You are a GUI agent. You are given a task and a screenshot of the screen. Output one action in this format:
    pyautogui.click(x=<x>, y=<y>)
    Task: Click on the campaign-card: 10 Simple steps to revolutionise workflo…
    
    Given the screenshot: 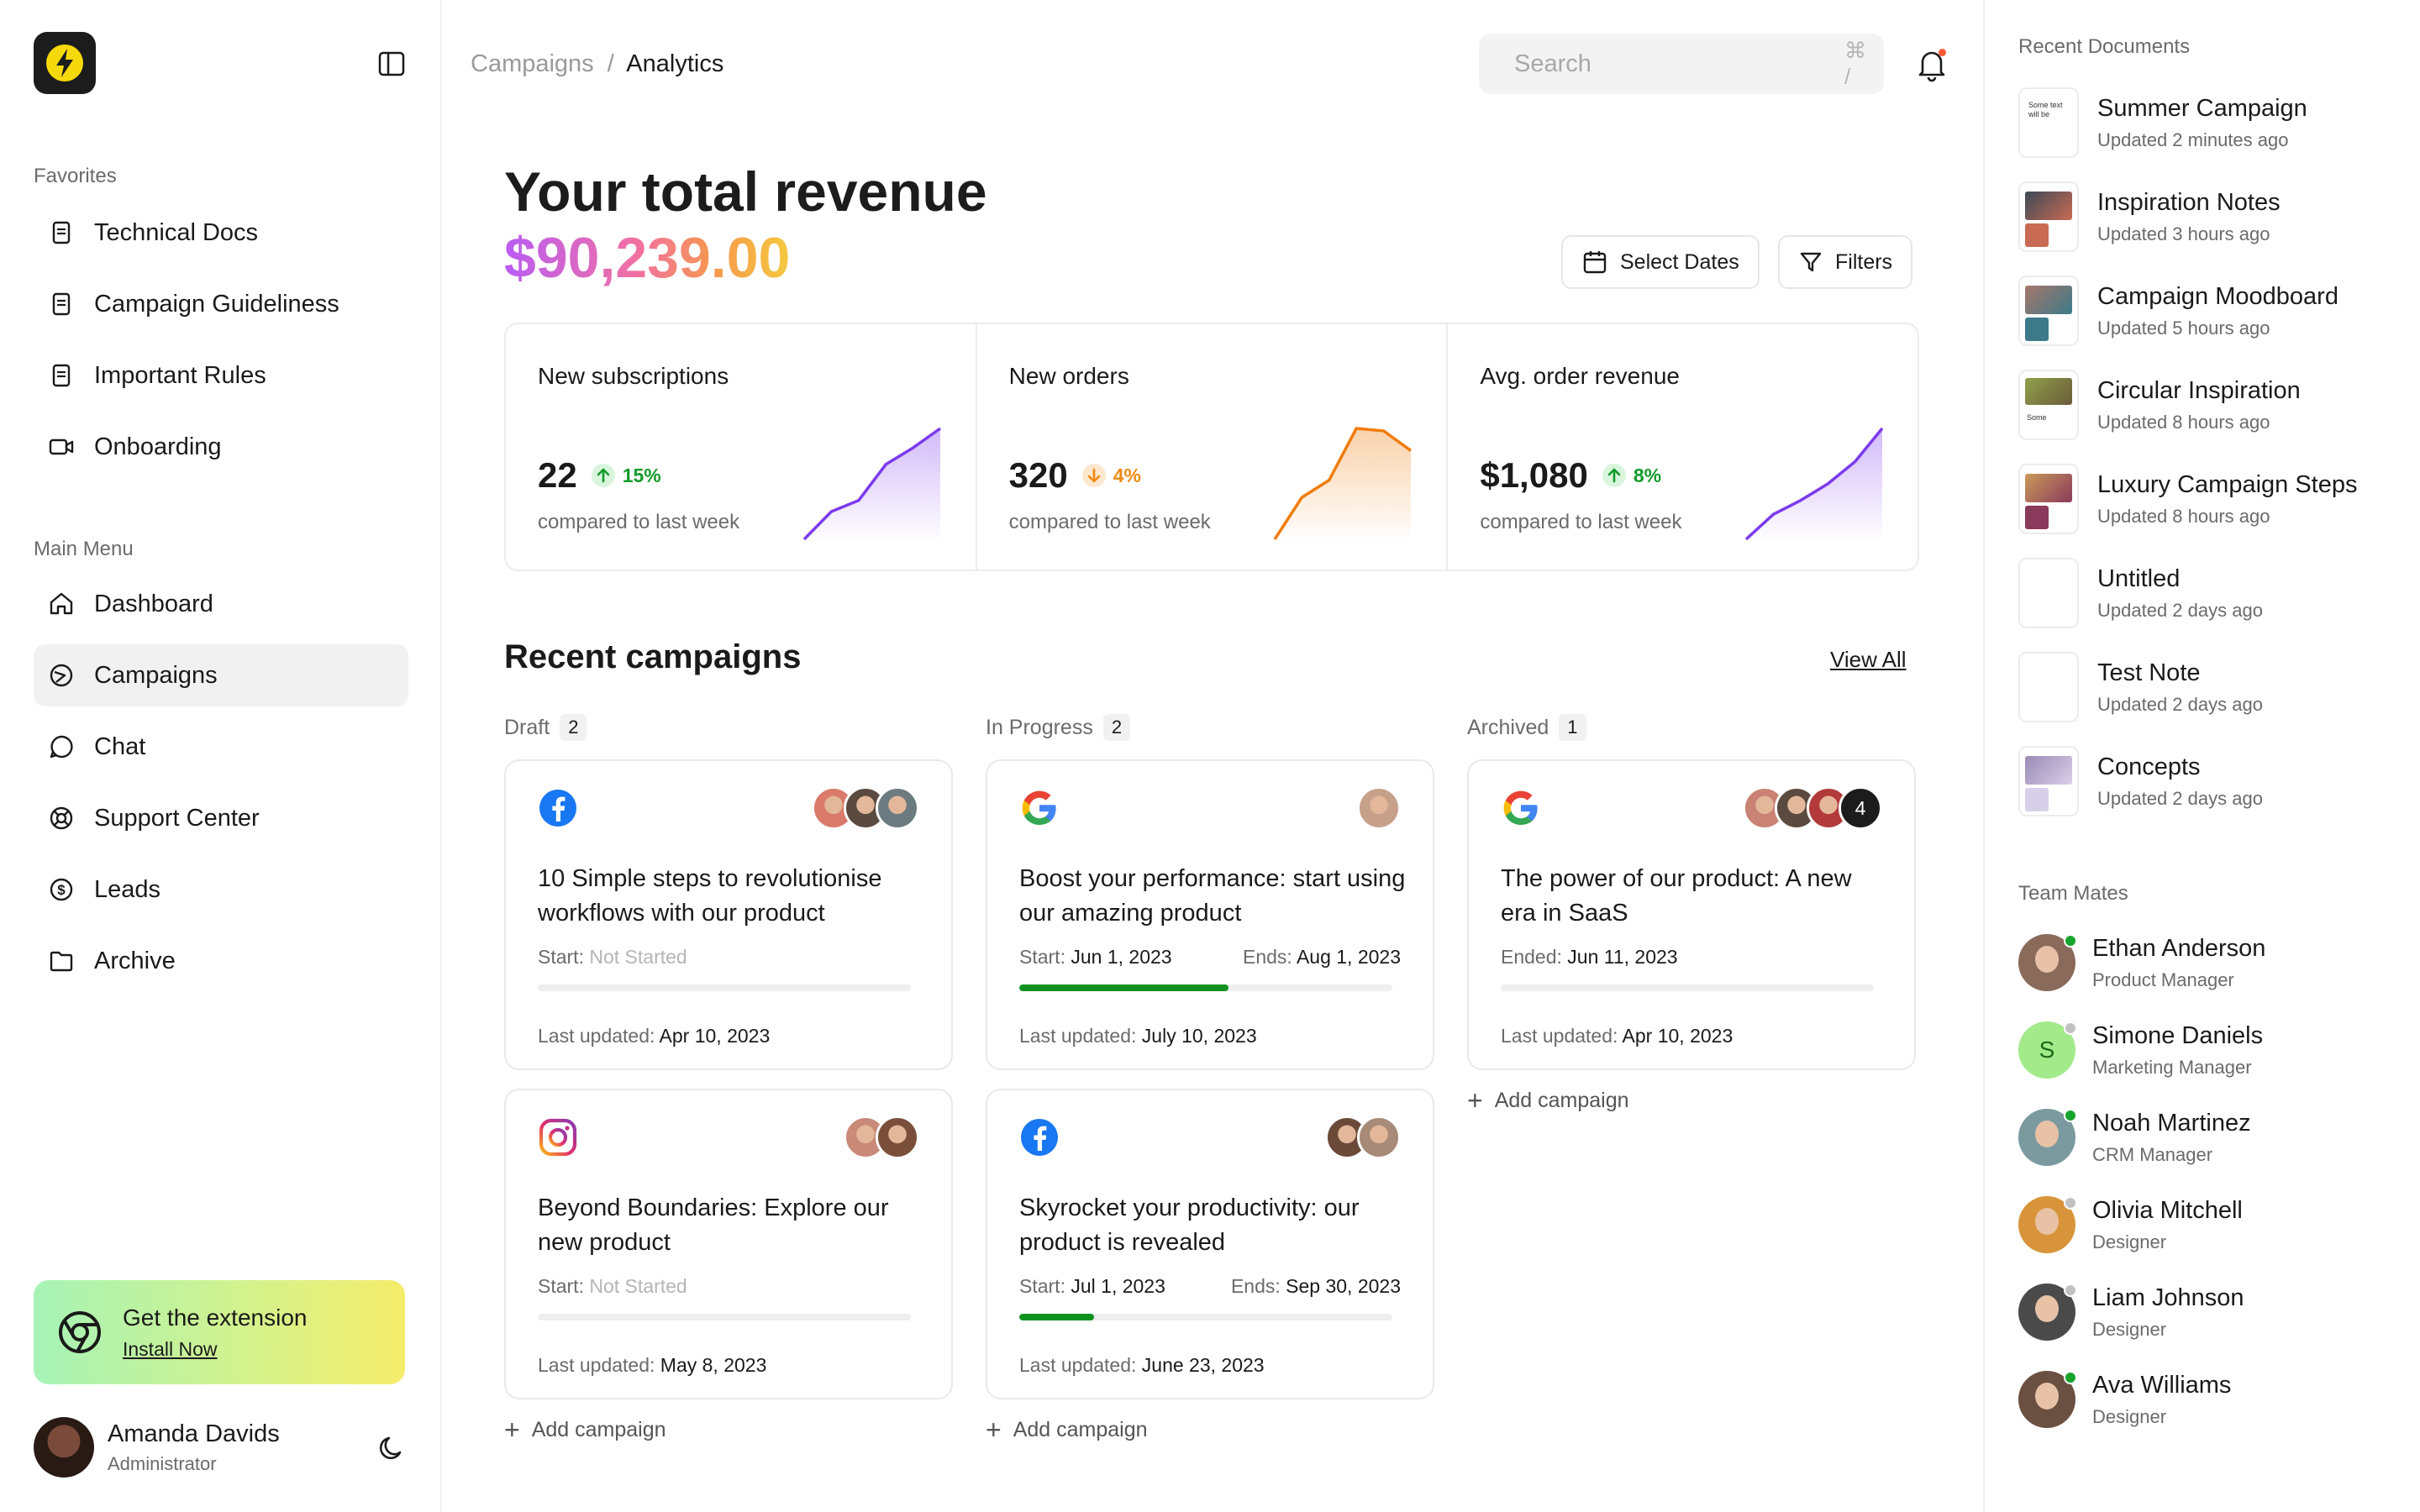 What is the action you would take?
    pyautogui.click(x=728, y=914)
    